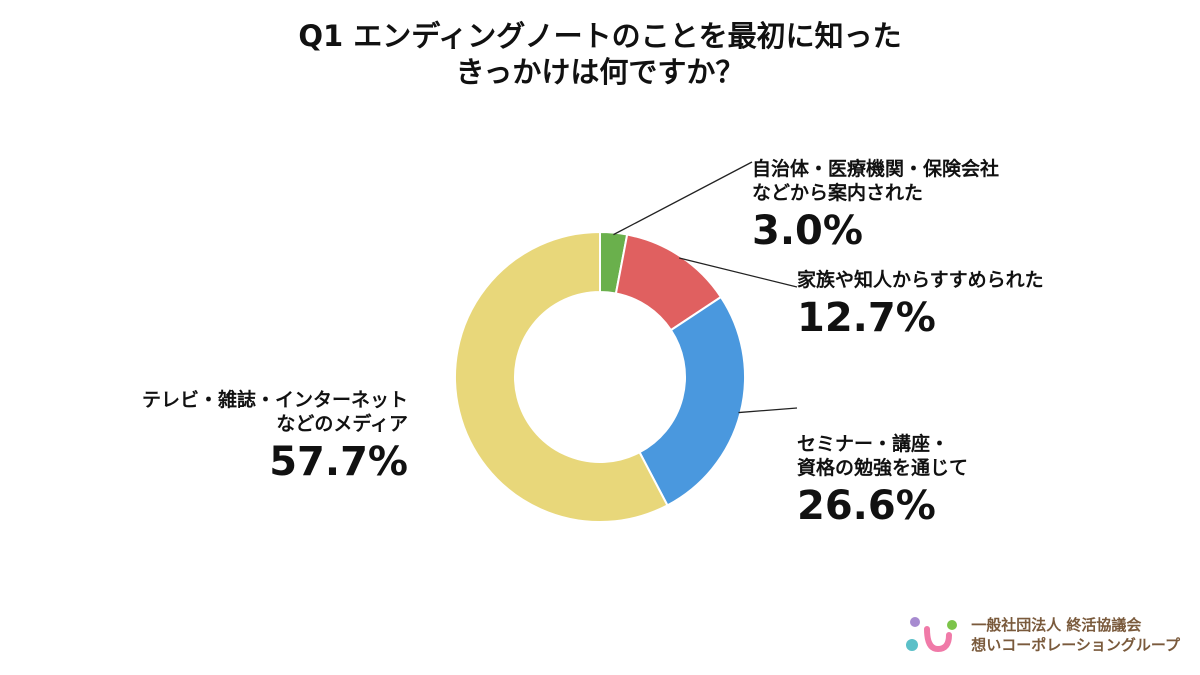 The height and width of the screenshot is (675, 1200). Describe the element at coordinates (338, 462) in the screenshot. I see `slice-value-media: 57.7%` at that location.